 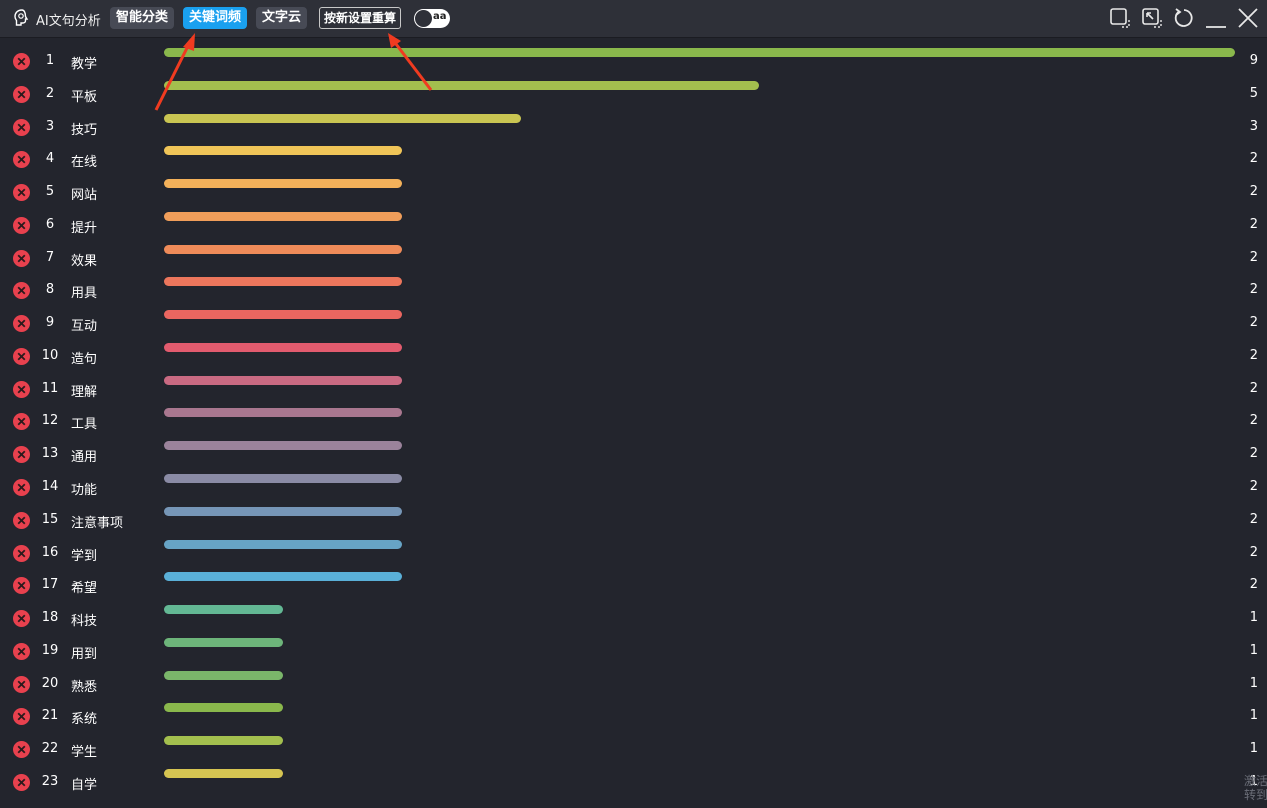 What do you see at coordinates (50, 224) in the screenshot?
I see `keyword-rank: 6` at bounding box center [50, 224].